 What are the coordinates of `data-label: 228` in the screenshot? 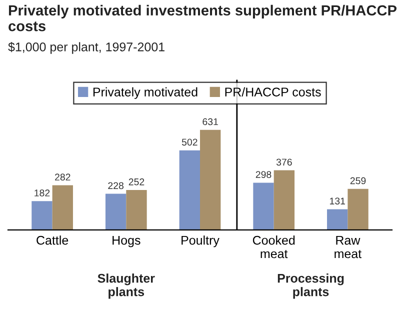 It's located at (116, 186).